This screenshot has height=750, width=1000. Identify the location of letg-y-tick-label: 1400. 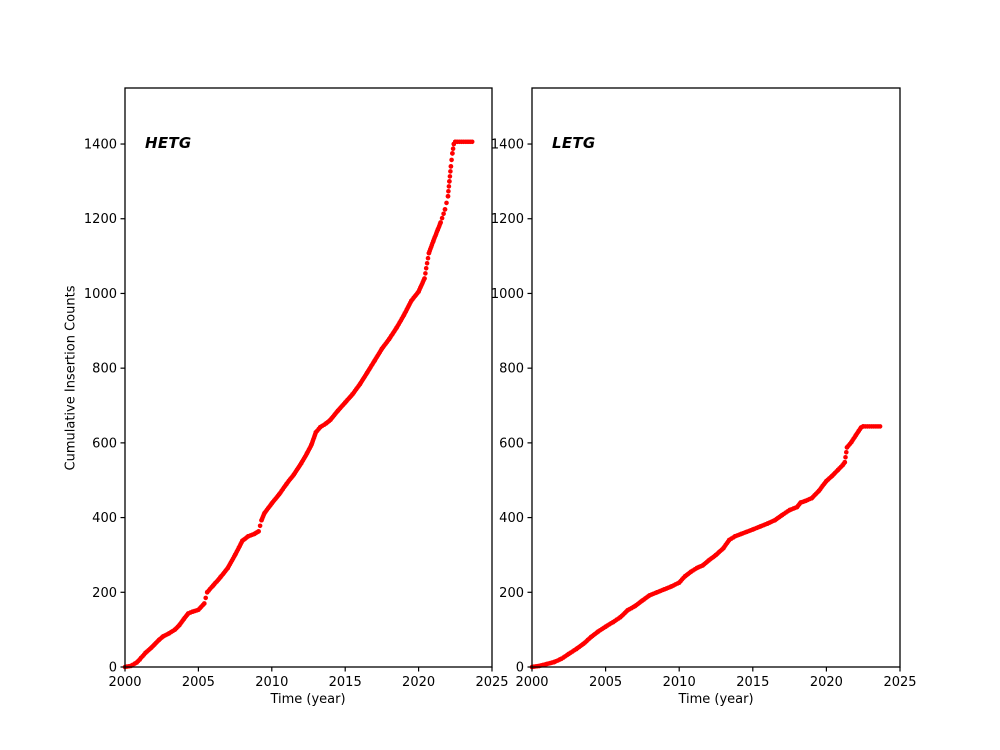
(507, 145).